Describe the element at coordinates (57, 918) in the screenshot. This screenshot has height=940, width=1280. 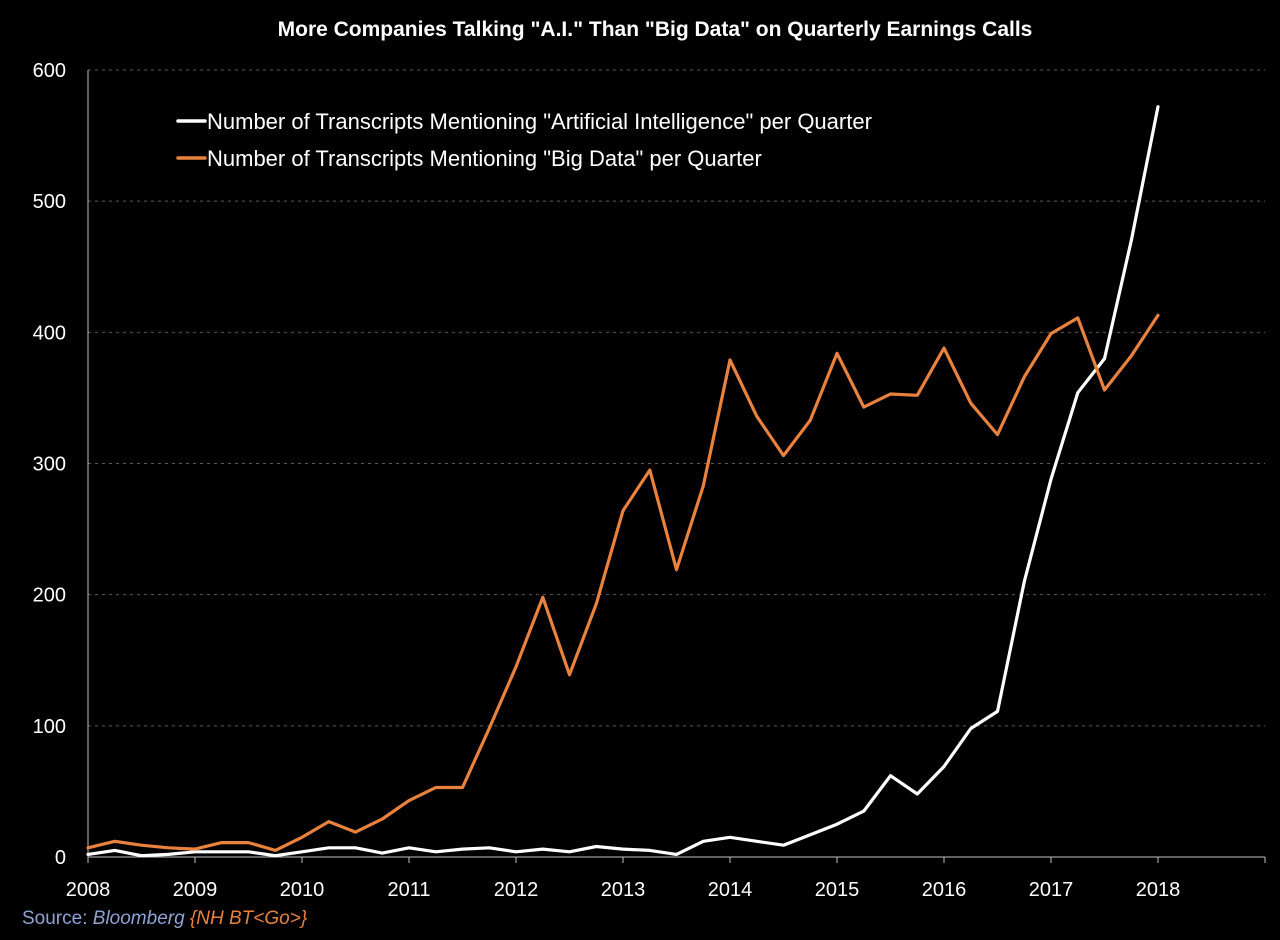
I see `source-label: Source:` at that location.